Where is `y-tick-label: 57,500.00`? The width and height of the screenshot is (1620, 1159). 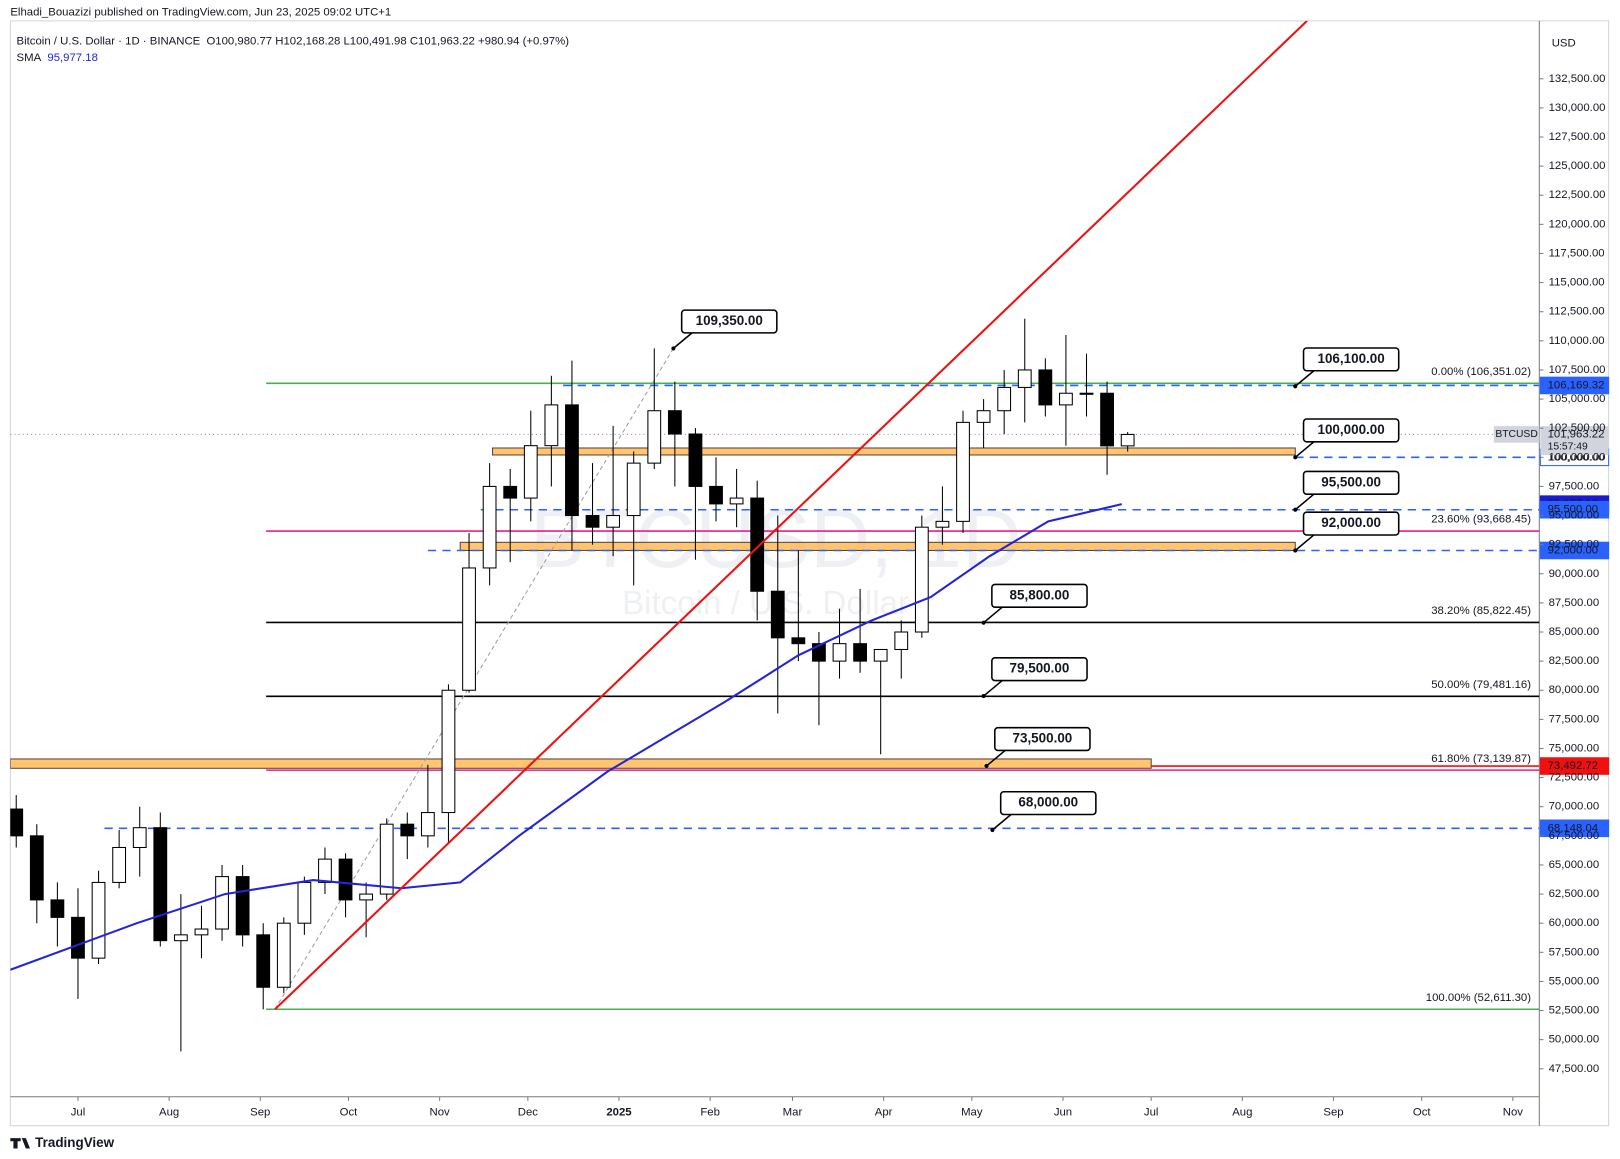 y-tick-label: 57,500.00 is located at coordinates (1574, 952).